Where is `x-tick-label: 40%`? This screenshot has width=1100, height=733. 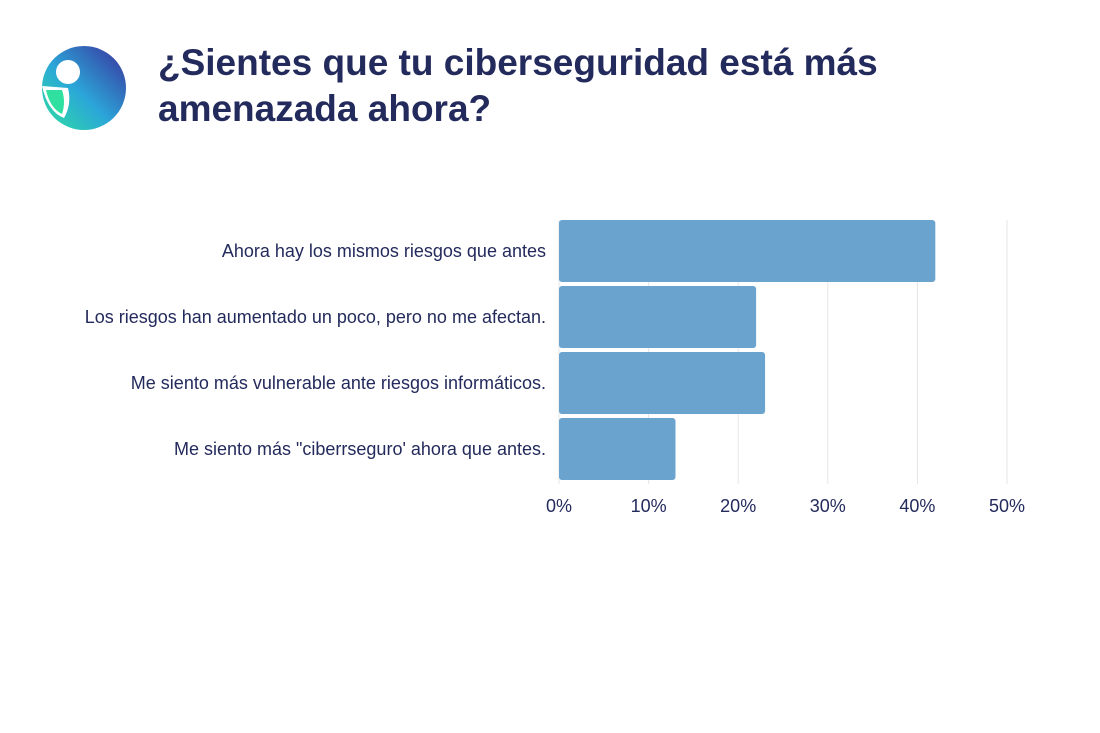 x-tick-label: 40% is located at coordinates (917, 506).